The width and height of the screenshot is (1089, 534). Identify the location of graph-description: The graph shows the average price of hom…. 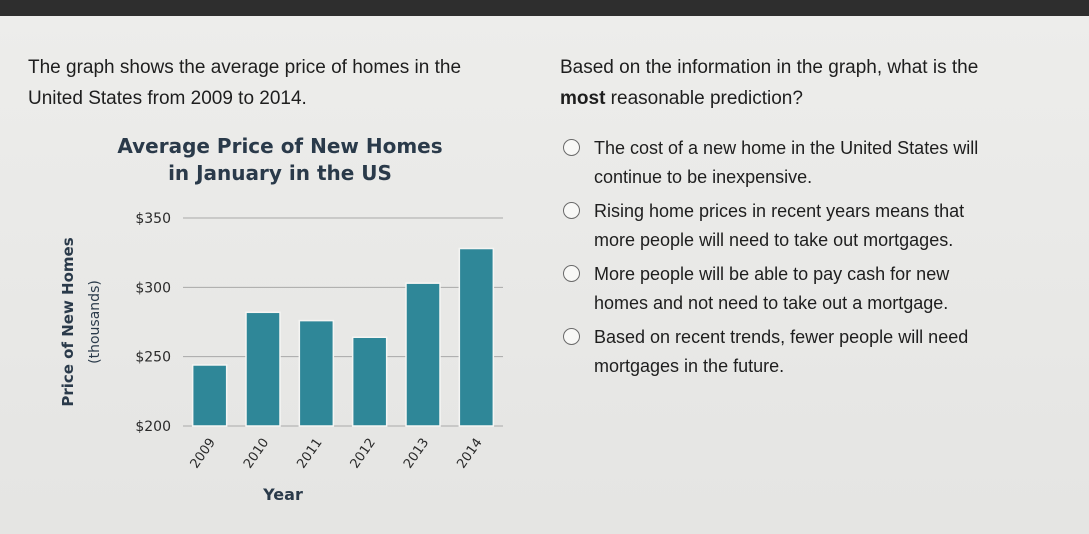
(278, 83).